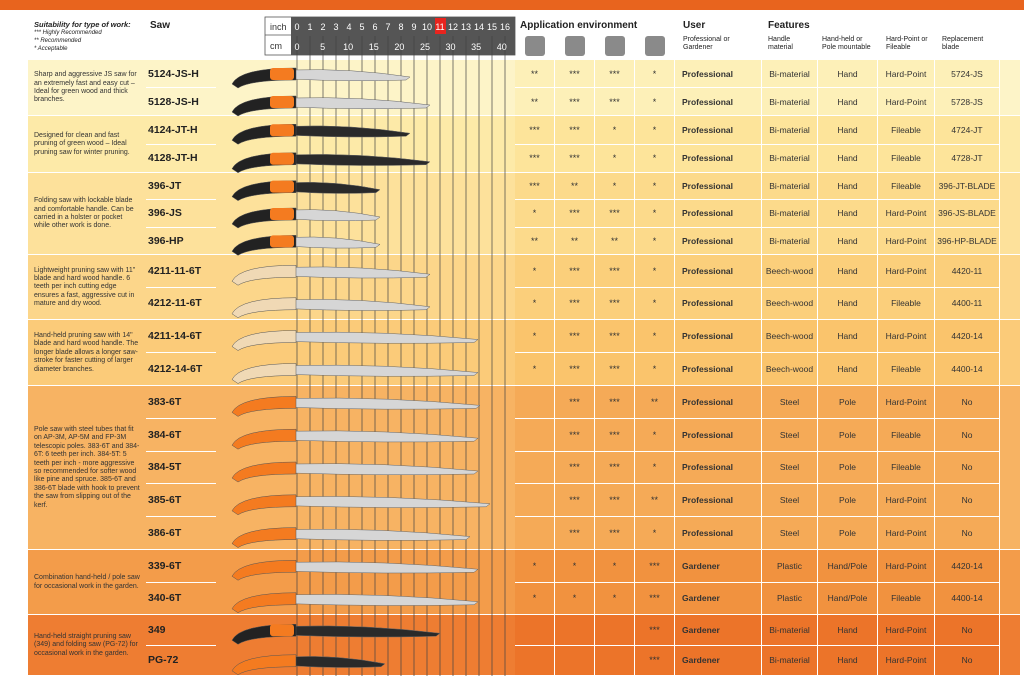 This screenshot has width=1024, height=676. Describe the element at coordinates (967, 303) in the screenshot. I see `blade-cell: 4400-11` at that location.